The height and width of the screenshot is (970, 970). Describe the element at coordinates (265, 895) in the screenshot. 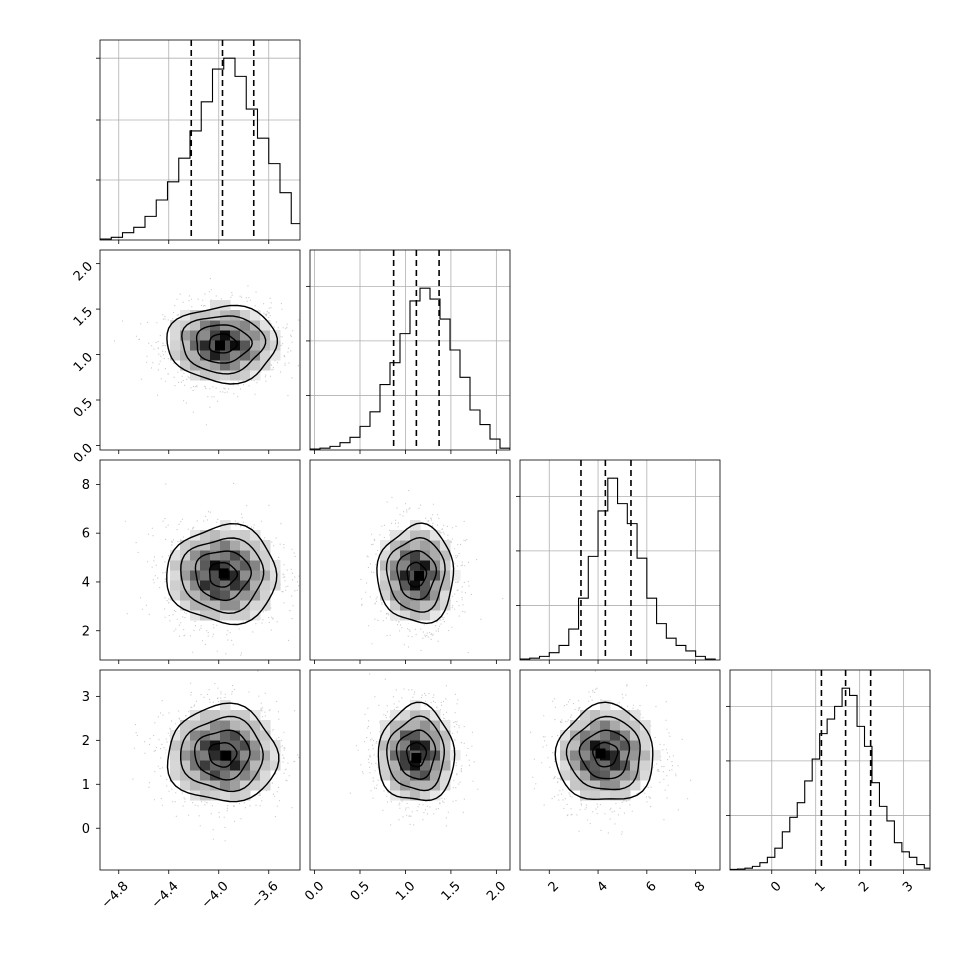

I see `x-tick-label-col0: −3.6` at that location.